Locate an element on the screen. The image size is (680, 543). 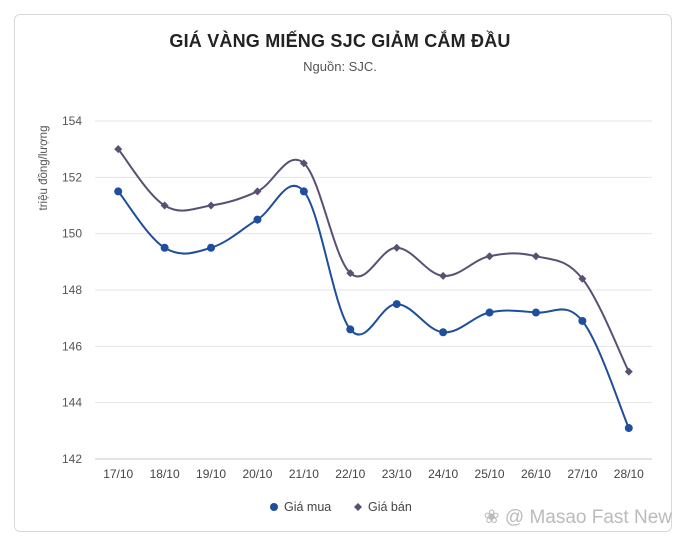
watermark-text: @ Masao Fast New is located at coordinates (588, 517).